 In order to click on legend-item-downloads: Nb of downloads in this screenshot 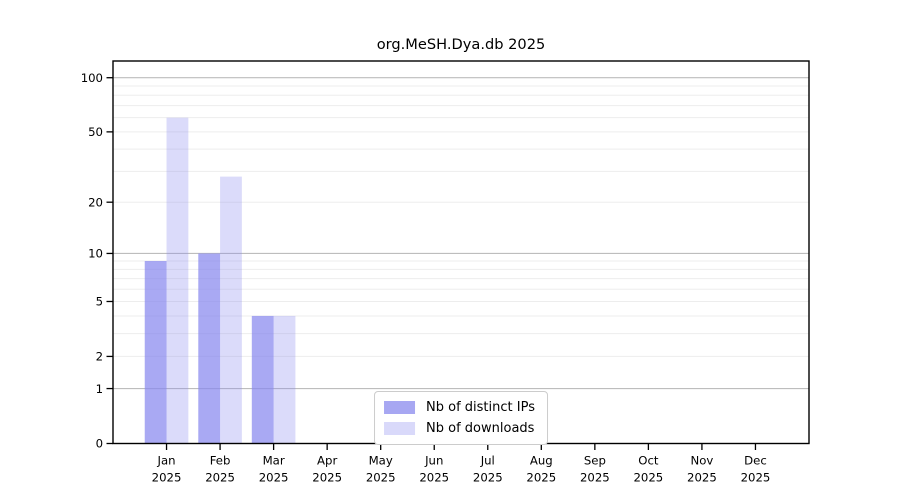, I will do `click(459, 428)`.